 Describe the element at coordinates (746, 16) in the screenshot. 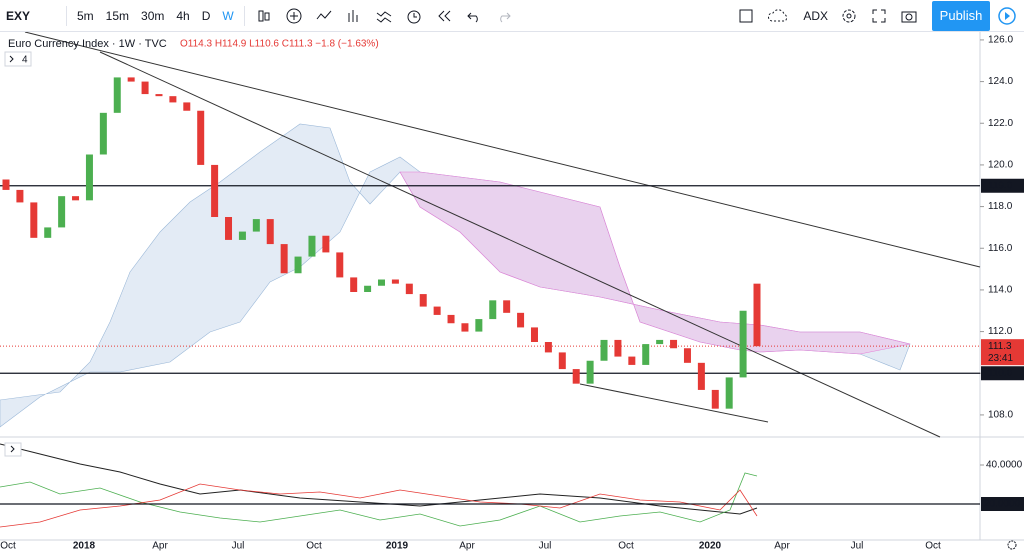

I see `layout-icon` at that location.